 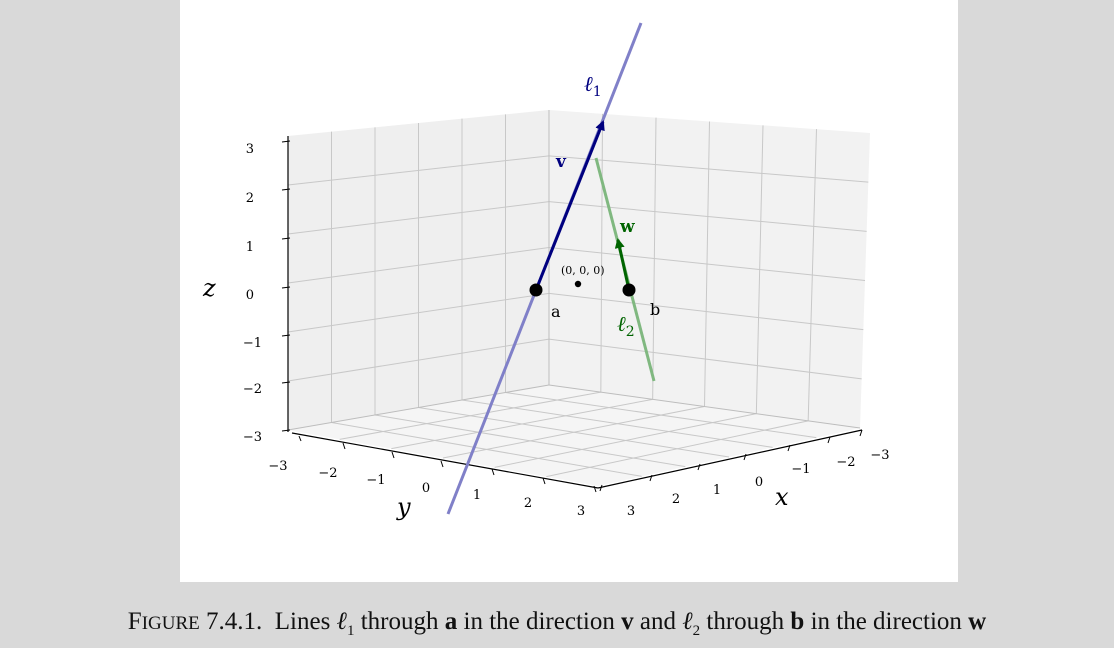 What do you see at coordinates (977, 621) in the screenshot?
I see `caption-w: w` at bounding box center [977, 621].